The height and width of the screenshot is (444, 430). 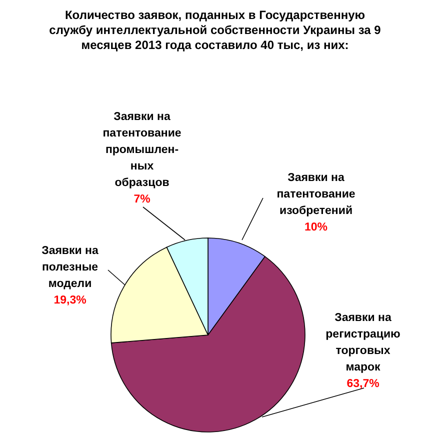 What do you see at coordinates (215, 30) in the screenshot?
I see `chart-title: Количество заявок, поданных в Государственную службу интеллектуальной собственности Украины за 9 месяцев 2013 года составило 40 тыс, из них:` at bounding box center [215, 30].